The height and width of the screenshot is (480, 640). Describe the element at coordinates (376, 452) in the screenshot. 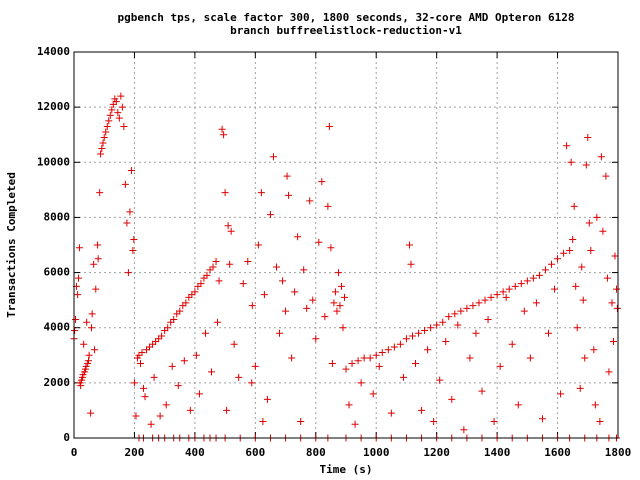

I see `x-tick-label: 1000` at that location.